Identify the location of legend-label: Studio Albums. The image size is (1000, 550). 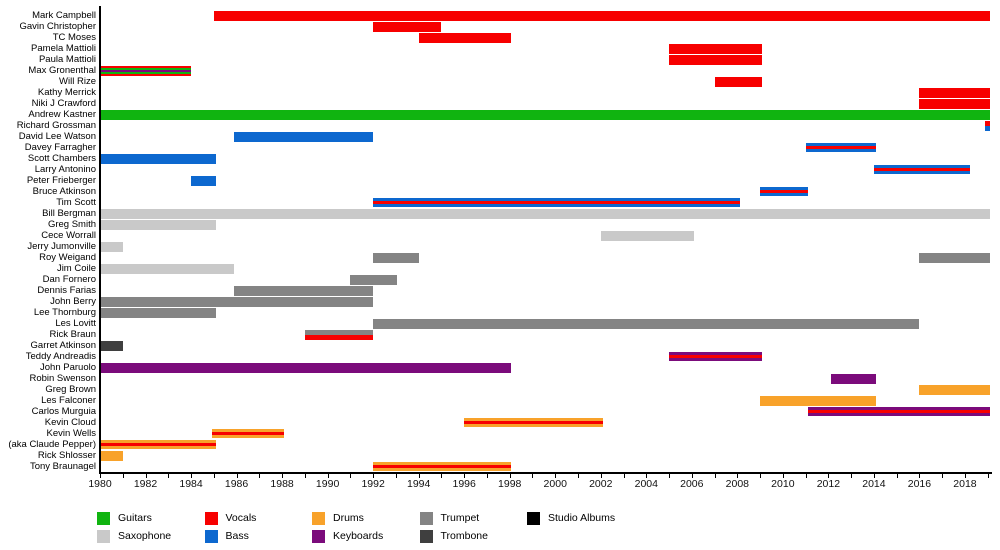
(582, 518).